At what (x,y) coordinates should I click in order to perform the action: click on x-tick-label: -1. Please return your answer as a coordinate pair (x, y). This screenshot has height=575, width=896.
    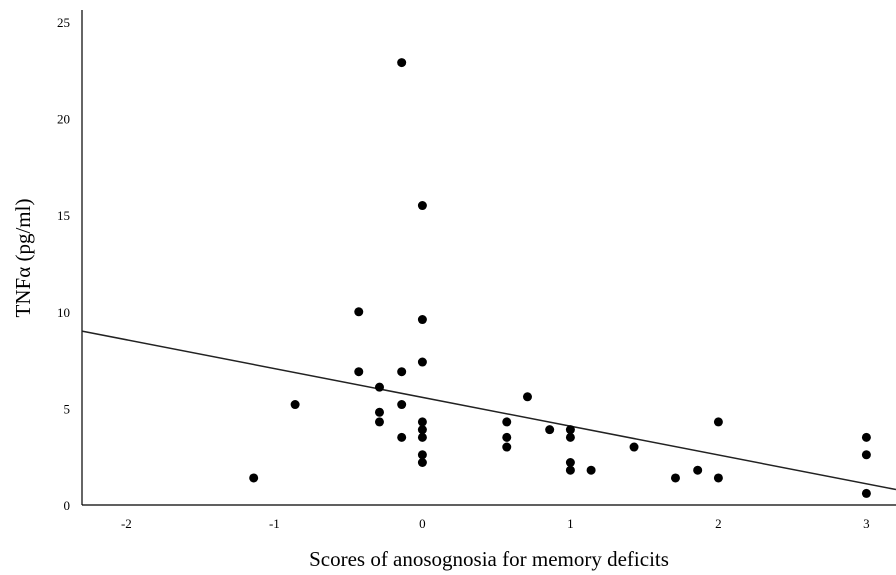
    Looking at the image, I should click on (274, 523).